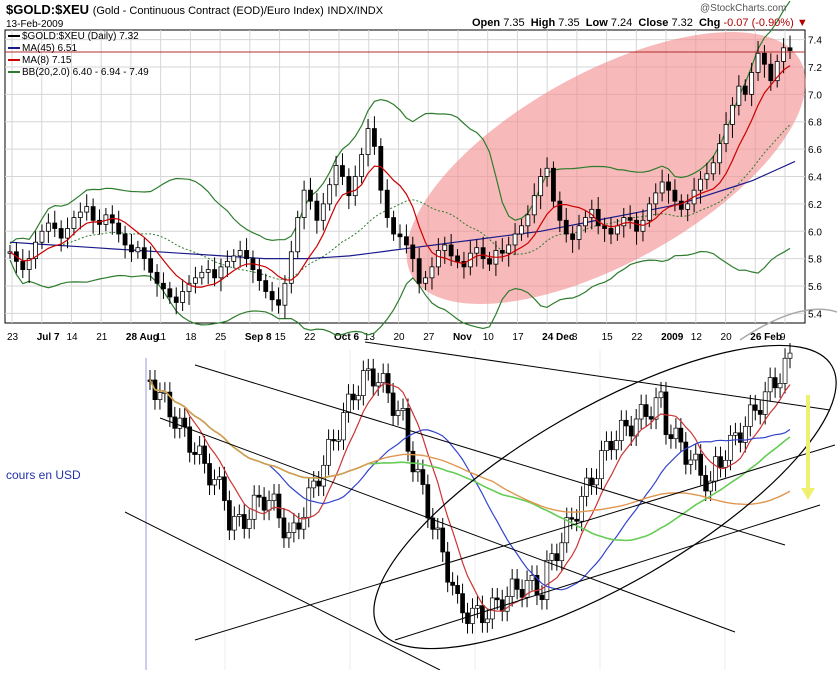 This screenshot has width=837, height=675. I want to click on legend-ma8-text: MA(8) 7.15, so click(47, 60).